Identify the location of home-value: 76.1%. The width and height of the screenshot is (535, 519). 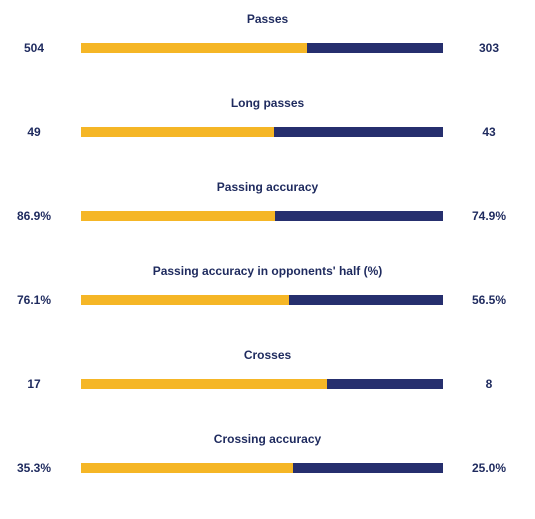
(34, 300).